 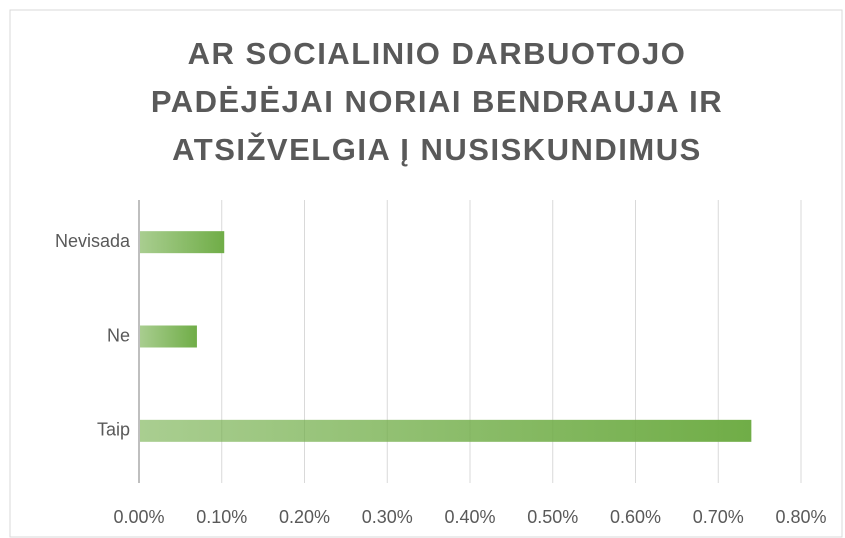 What do you see at coordinates (800, 517) in the screenshot?
I see `x-tick-label: 0.80%` at bounding box center [800, 517].